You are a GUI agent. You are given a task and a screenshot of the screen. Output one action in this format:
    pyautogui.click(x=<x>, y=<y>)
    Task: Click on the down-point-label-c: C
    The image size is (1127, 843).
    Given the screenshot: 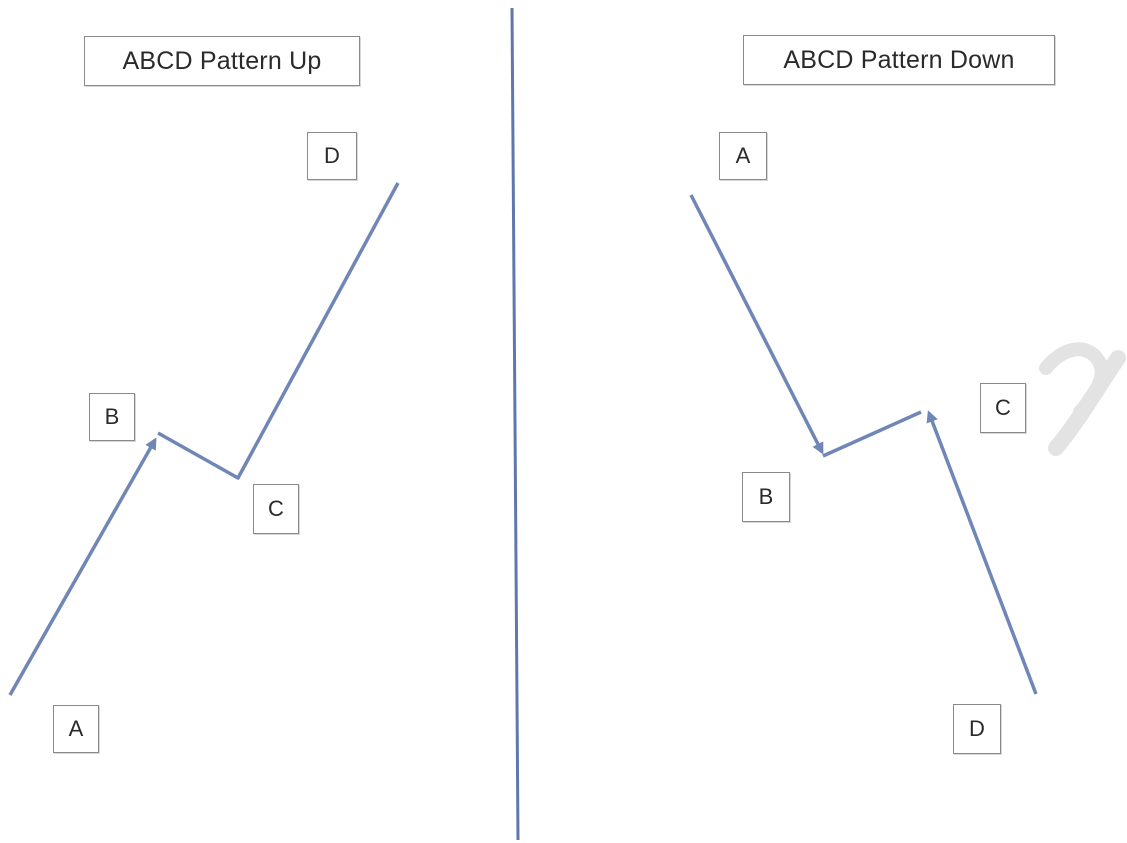 What is the action you would take?
    pyautogui.click(x=1003, y=408)
    